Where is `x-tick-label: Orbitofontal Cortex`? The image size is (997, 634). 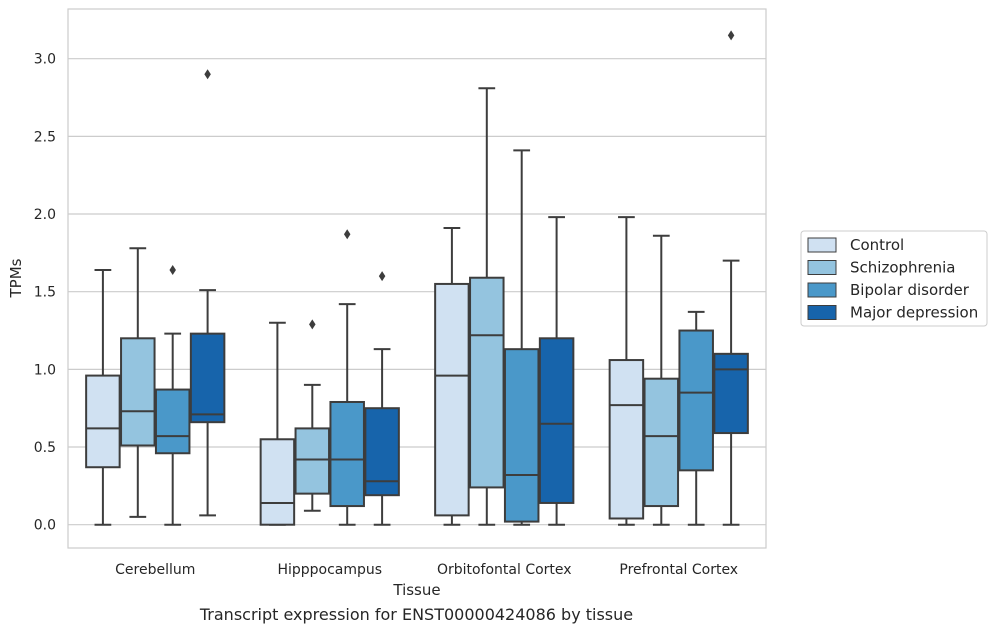
x-tick-label: Orbitofontal Cortex is located at coordinates (504, 570).